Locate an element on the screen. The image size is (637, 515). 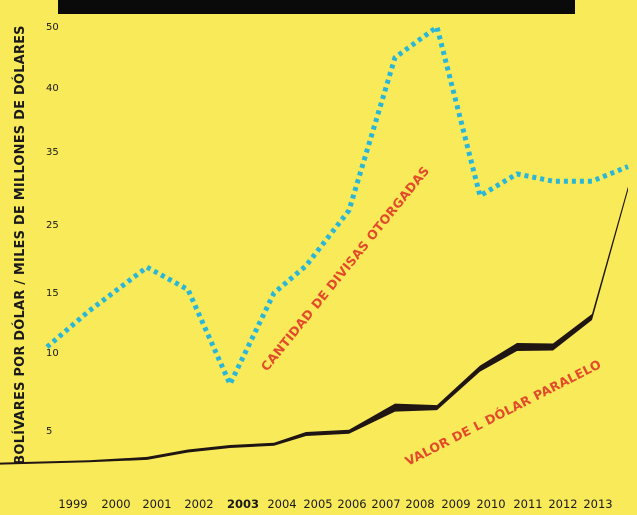
y-tick-label: 10 is located at coordinates (52, 353).